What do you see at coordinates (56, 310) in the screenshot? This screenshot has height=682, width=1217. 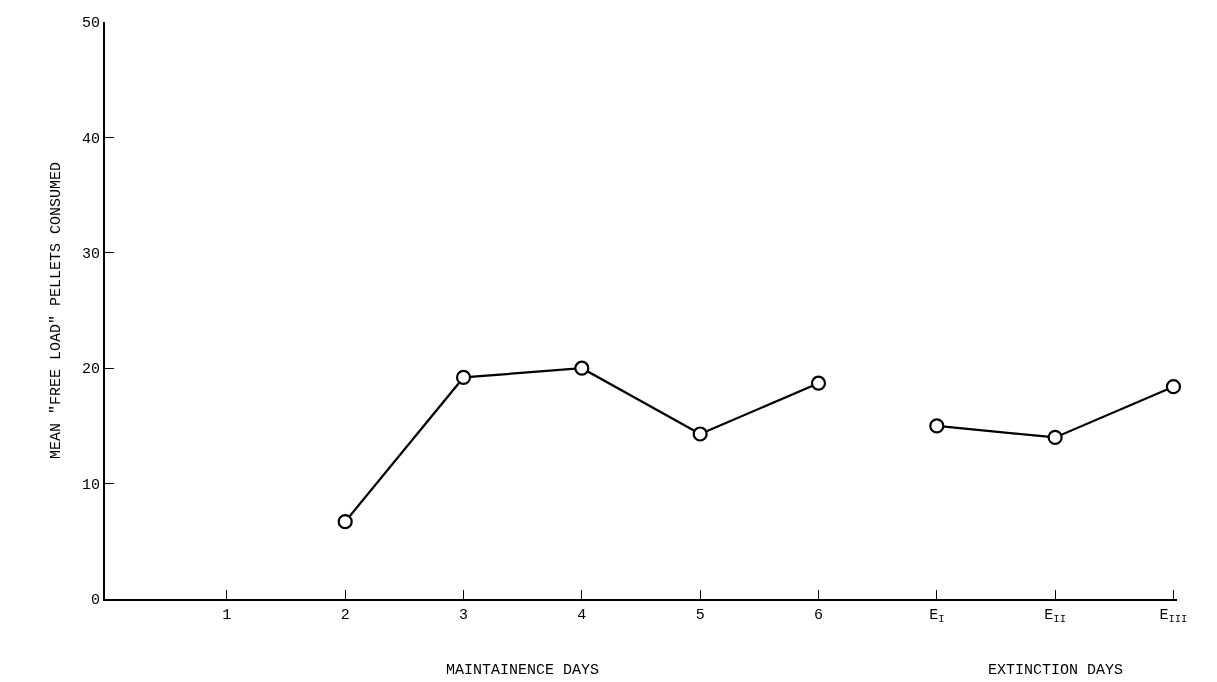 I see `y-axis-title: MEAN "FREE LOAD" PELLETS CONSUMED` at bounding box center [56, 310].